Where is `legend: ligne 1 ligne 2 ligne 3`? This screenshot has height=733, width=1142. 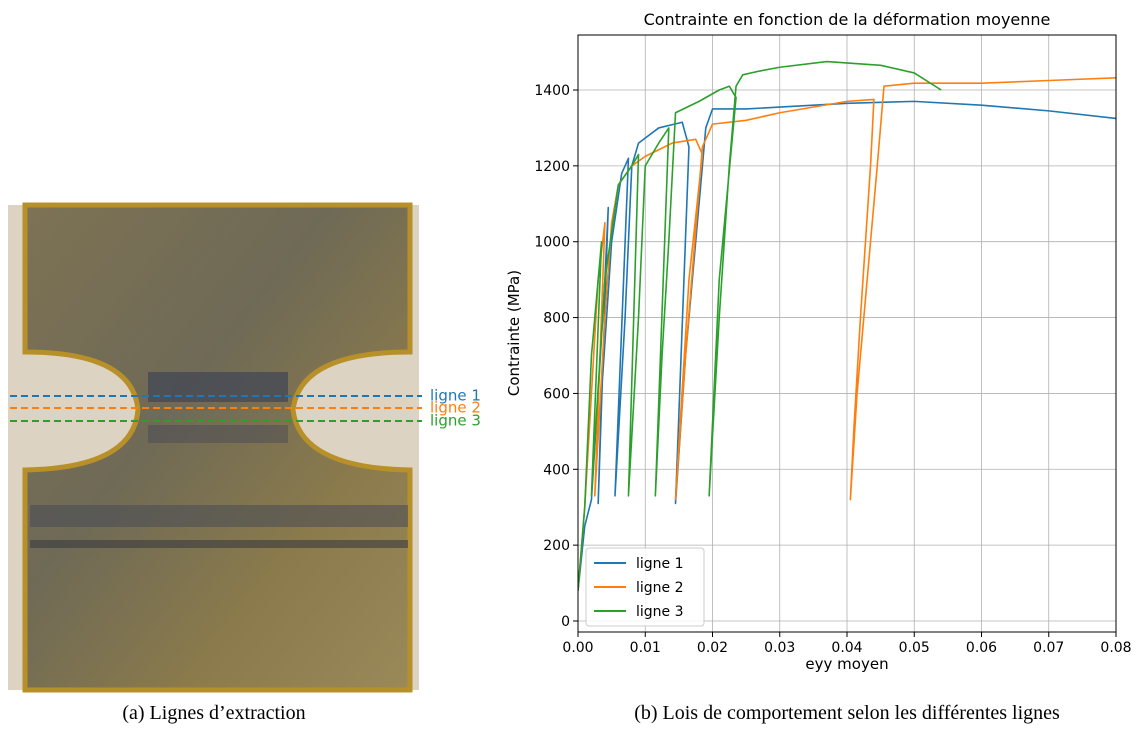
legend: ligne 1 ligne 2 ligne 3 is located at coordinates (645, 587).